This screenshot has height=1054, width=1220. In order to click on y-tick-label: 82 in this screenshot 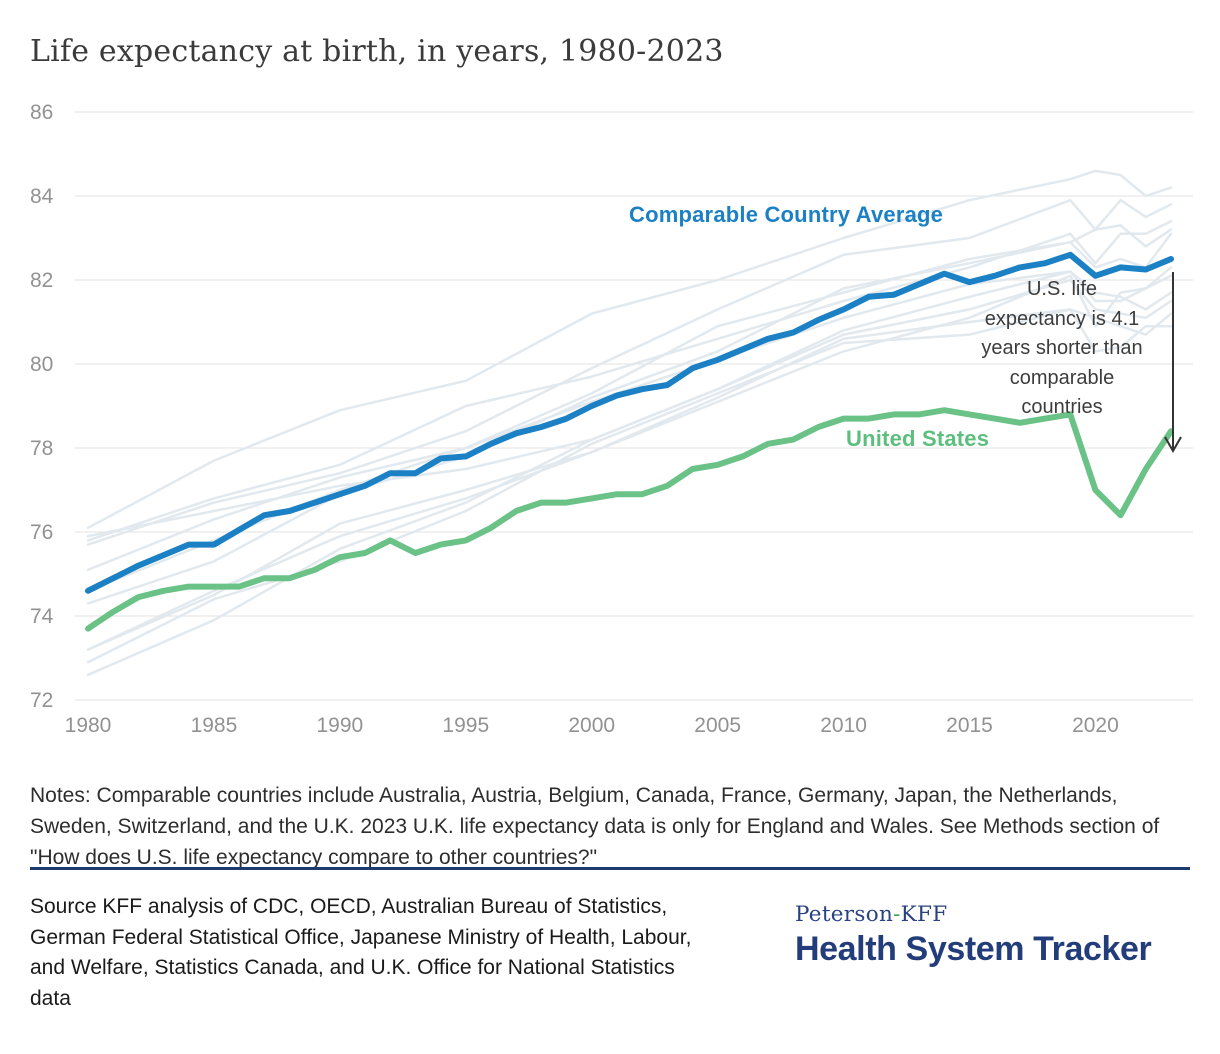, I will do `click(41, 280)`.